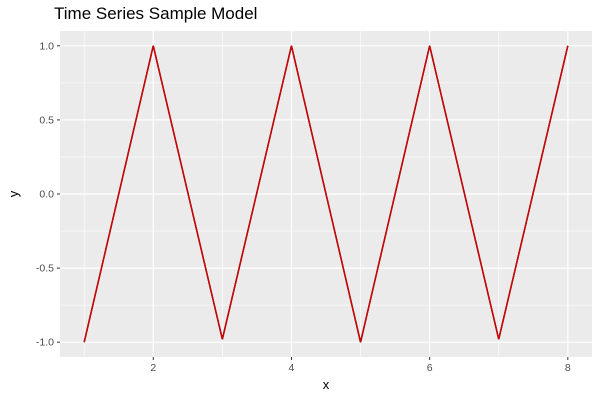 The image size is (600, 400). Describe the element at coordinates (326, 384) in the screenshot. I see `x-axis-title: x` at that location.